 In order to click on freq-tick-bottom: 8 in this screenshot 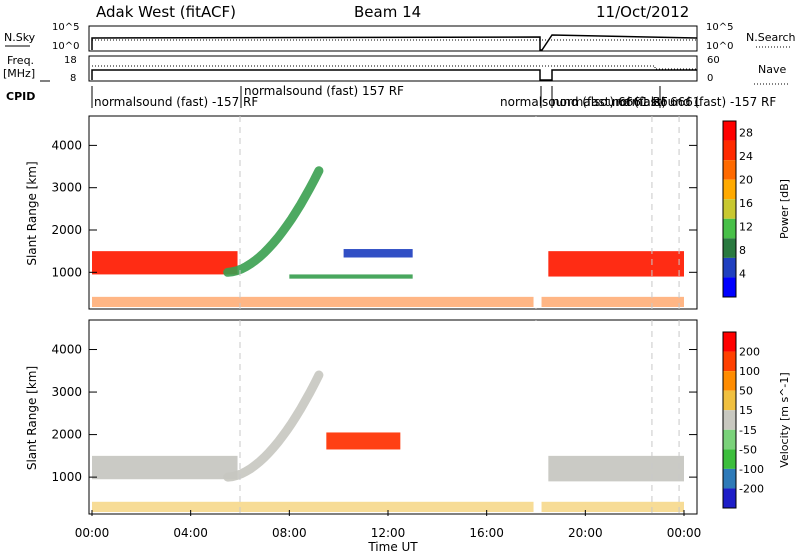, I will do `click(73, 78)`.